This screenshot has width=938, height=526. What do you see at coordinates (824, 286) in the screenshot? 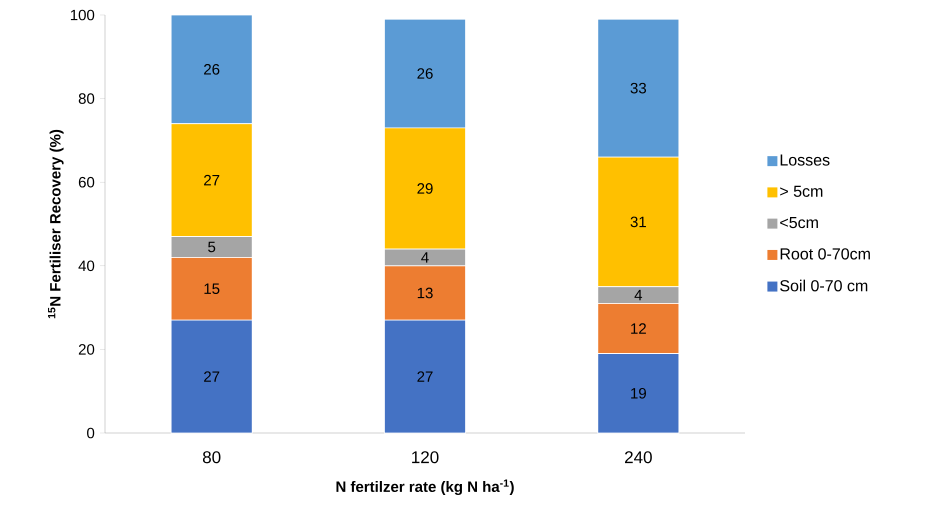
I see `legend-label: Soil 0-70 cm` at bounding box center [824, 286].